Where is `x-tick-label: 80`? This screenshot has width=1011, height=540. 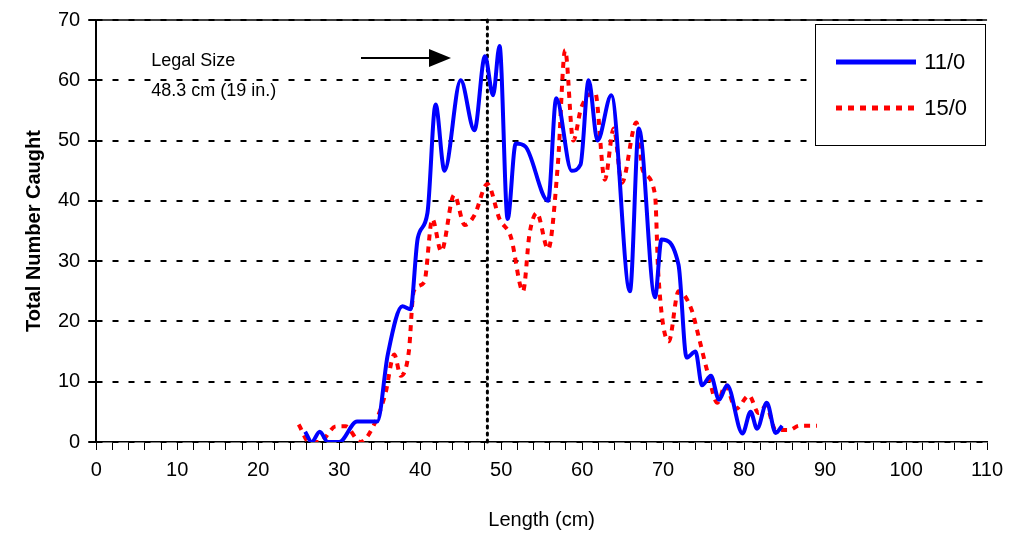 x-tick-label: 80 is located at coordinates (744, 468).